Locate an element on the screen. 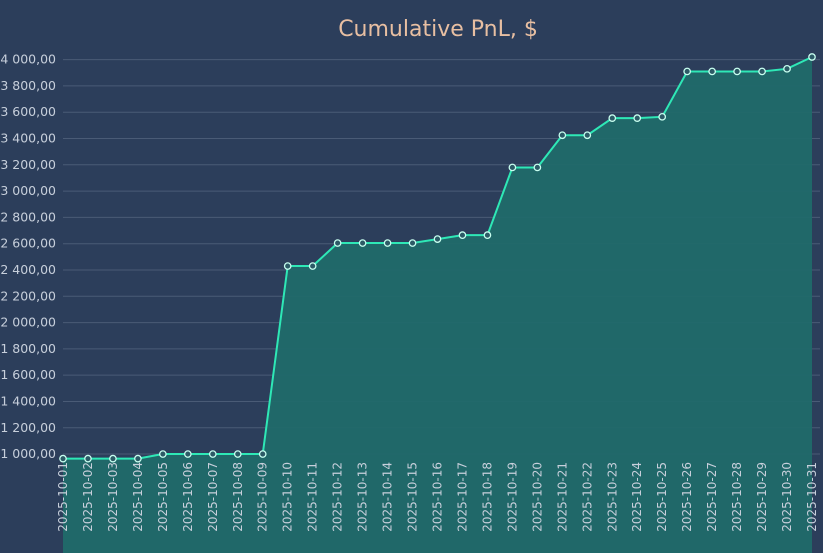 The width and height of the screenshot is (823, 553). x-tick-label: 2025-10-14 is located at coordinates (388, 497).